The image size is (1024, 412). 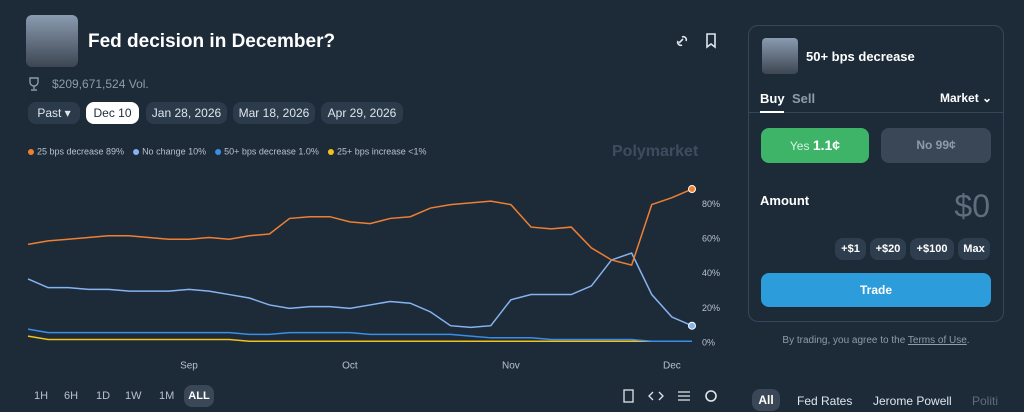 What do you see at coordinates (167, 396) in the screenshot?
I see `range-button: 1M` at bounding box center [167, 396].